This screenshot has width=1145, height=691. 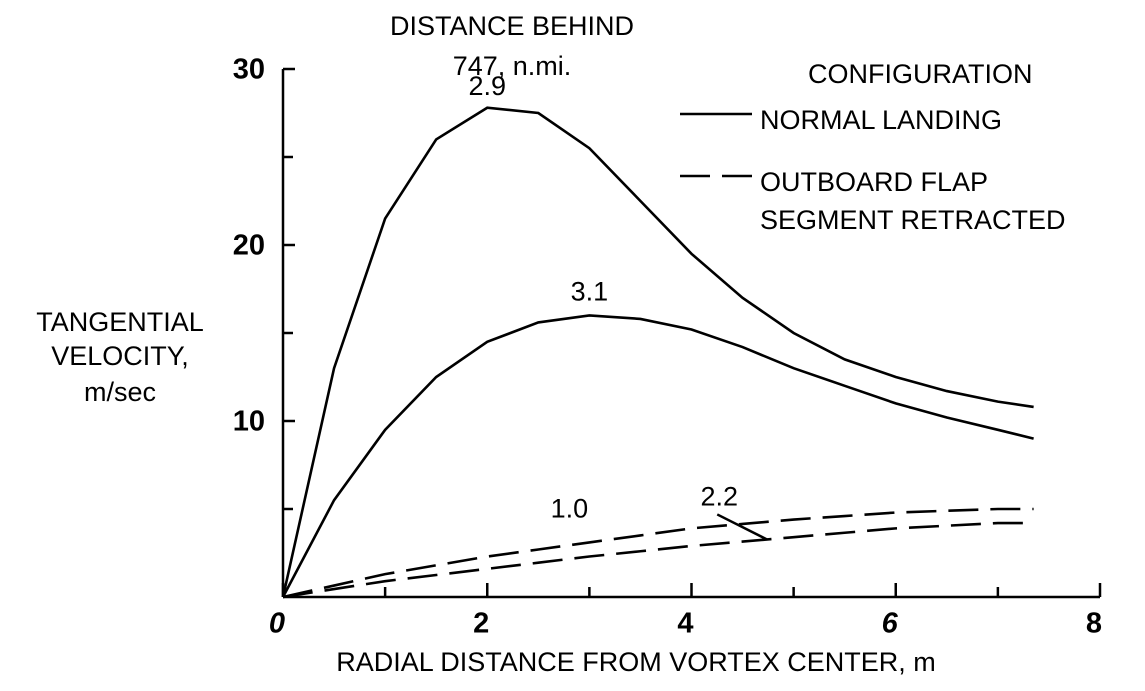 I want to click on x-tick-label: 2, so click(x=481, y=624).